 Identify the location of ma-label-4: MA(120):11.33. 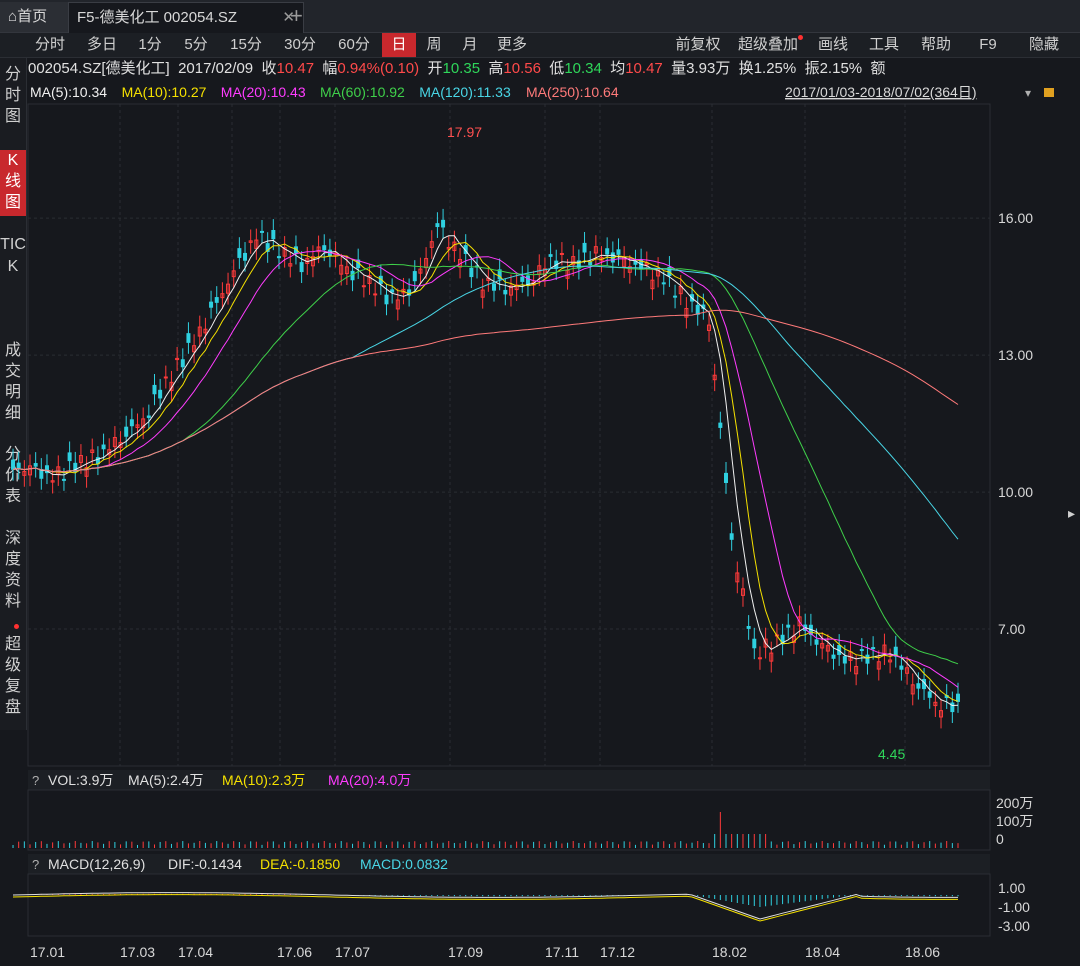
(465, 92).